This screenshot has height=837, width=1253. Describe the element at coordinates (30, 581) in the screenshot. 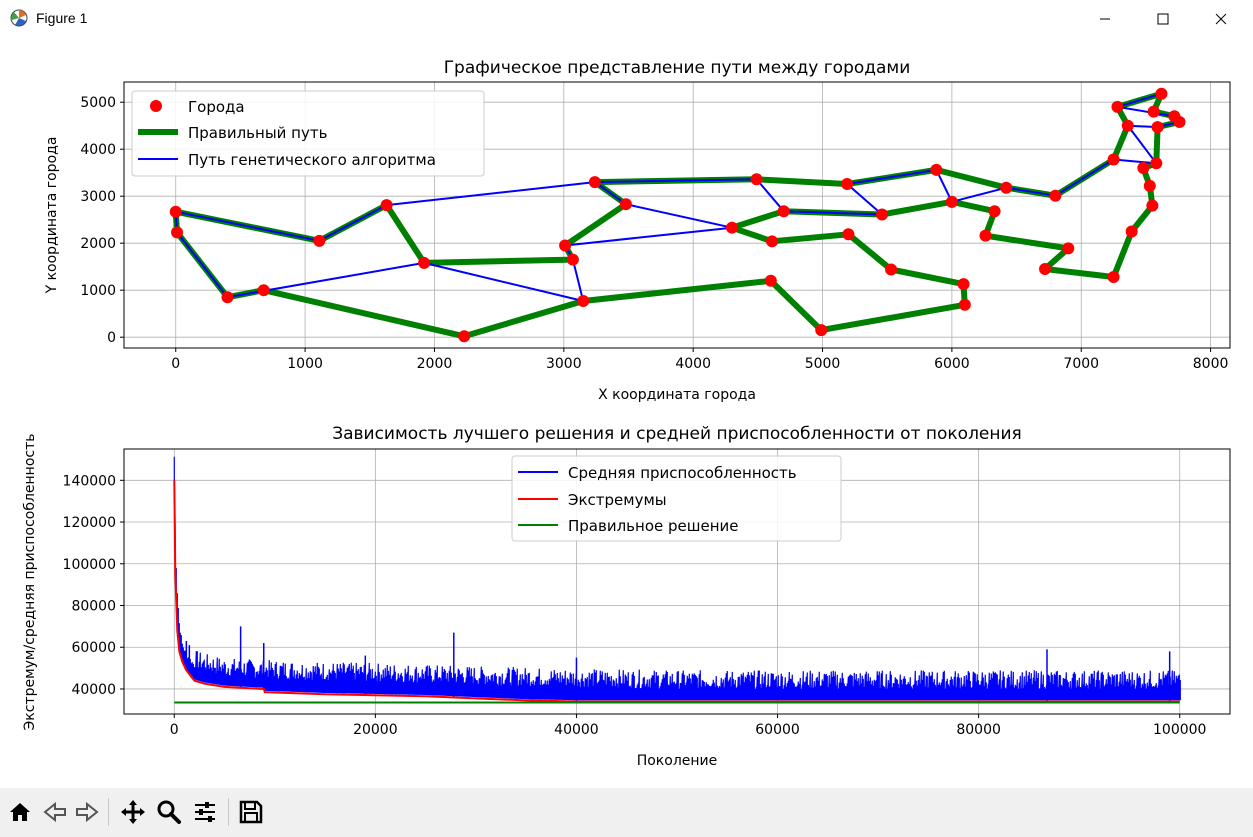

I see `fitness-chart-ylabel: Экстремум/средняя приспособленность` at that location.